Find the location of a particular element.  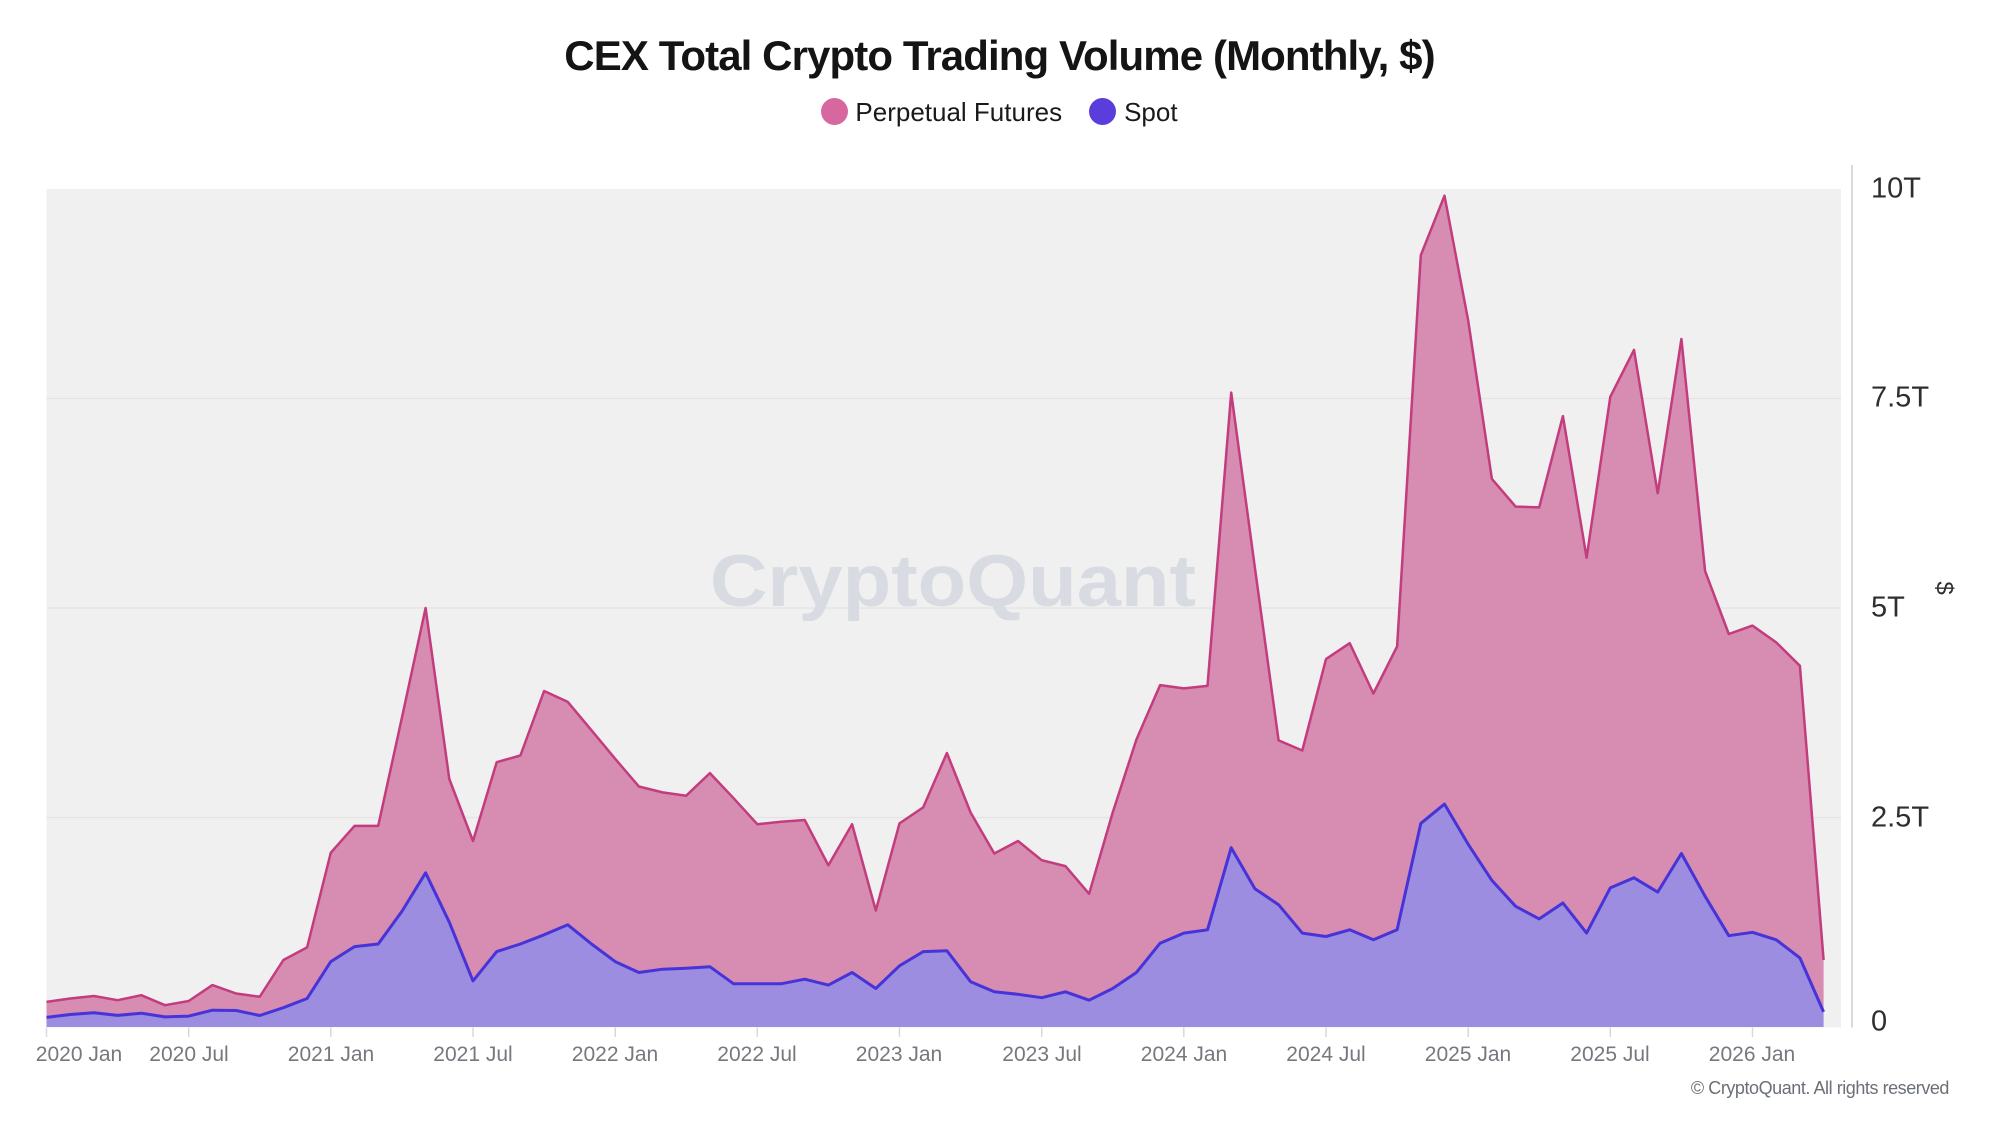

svg-text: CryptoQuant is located at coordinates (953, 581).